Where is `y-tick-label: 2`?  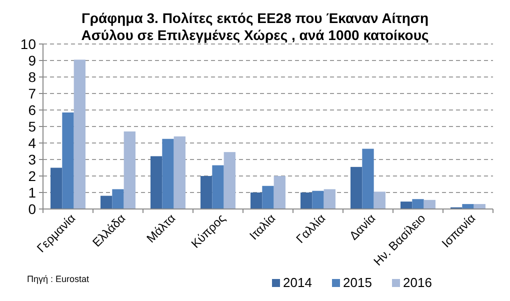 y-tick-label: 2 is located at coordinates (32, 176).